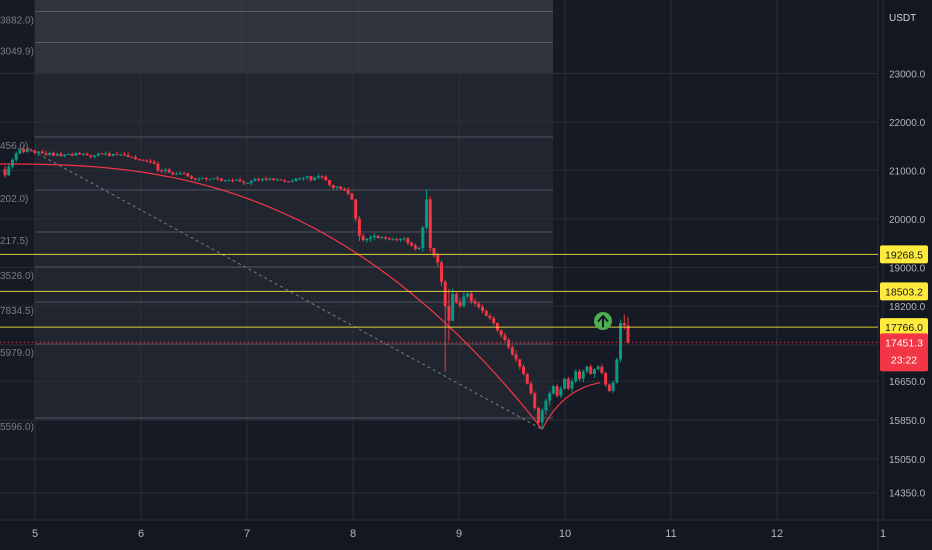 The image size is (932, 550). Describe the element at coordinates (141, 534) in the screenshot. I see `x-tick-label: 6` at that location.